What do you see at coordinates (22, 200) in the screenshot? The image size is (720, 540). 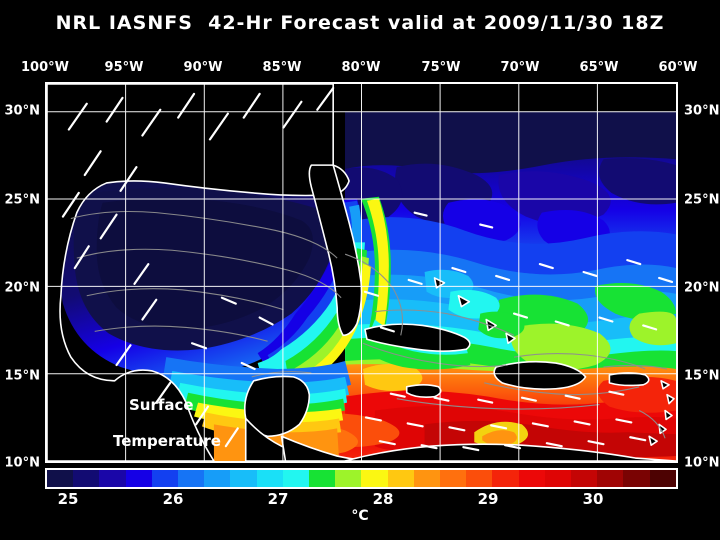 I see `lat-label-left-25n: 25°N` at bounding box center [22, 200].